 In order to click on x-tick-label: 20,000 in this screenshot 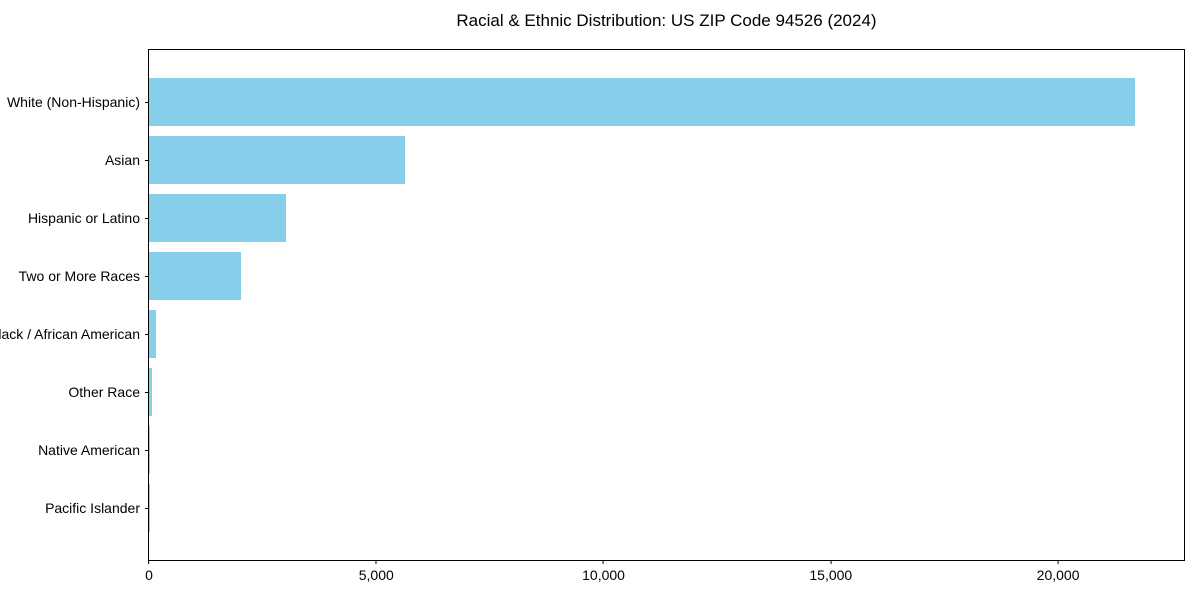, I will do `click(1058, 575)`.